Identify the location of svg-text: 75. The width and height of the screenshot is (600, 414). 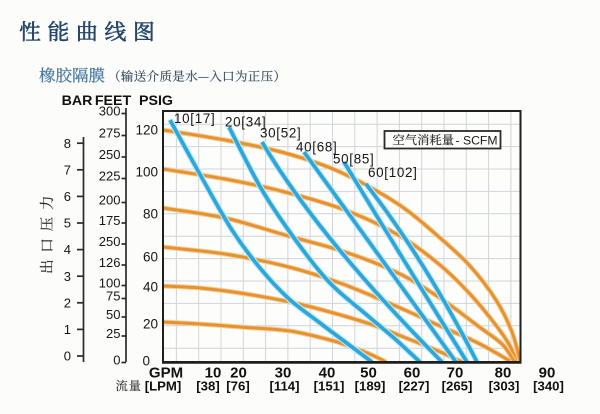
(113, 296).